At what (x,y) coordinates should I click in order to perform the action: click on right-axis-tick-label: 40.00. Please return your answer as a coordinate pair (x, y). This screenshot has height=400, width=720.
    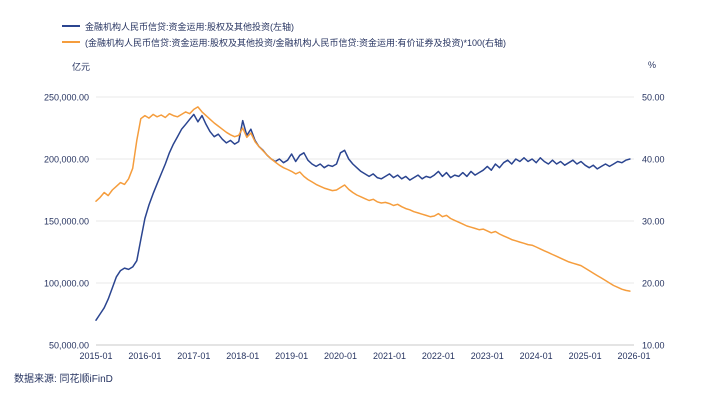
    Looking at the image, I should click on (653, 160).